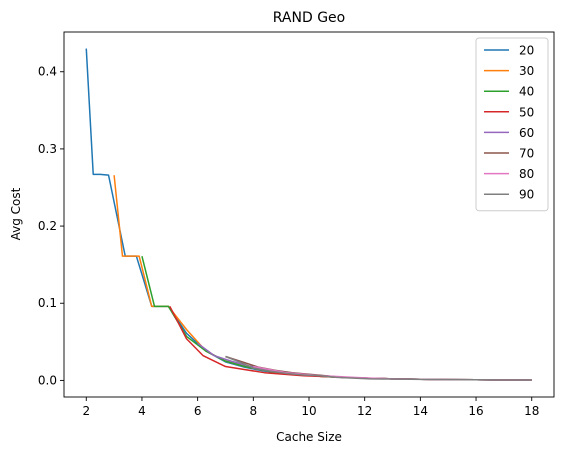 The width and height of the screenshot is (567, 455). Describe the element at coordinates (47, 149) in the screenshot. I see `y-tick-label: 0.3` at that location.